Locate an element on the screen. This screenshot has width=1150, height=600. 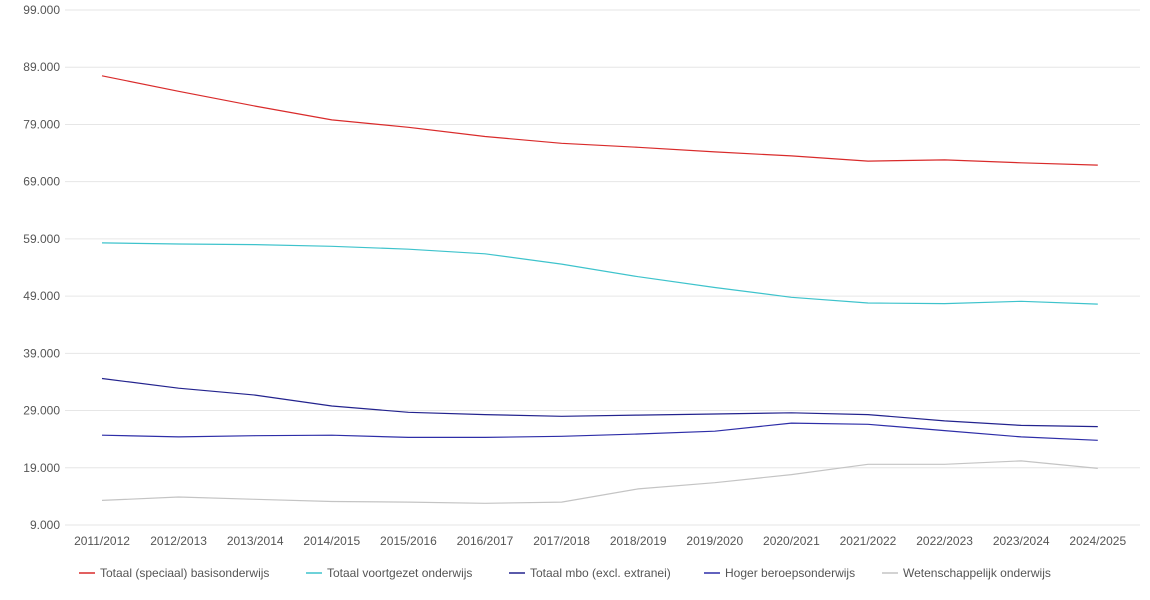
legend-item: Totaal (speciaal) basisonderwijs is located at coordinates (174, 573).